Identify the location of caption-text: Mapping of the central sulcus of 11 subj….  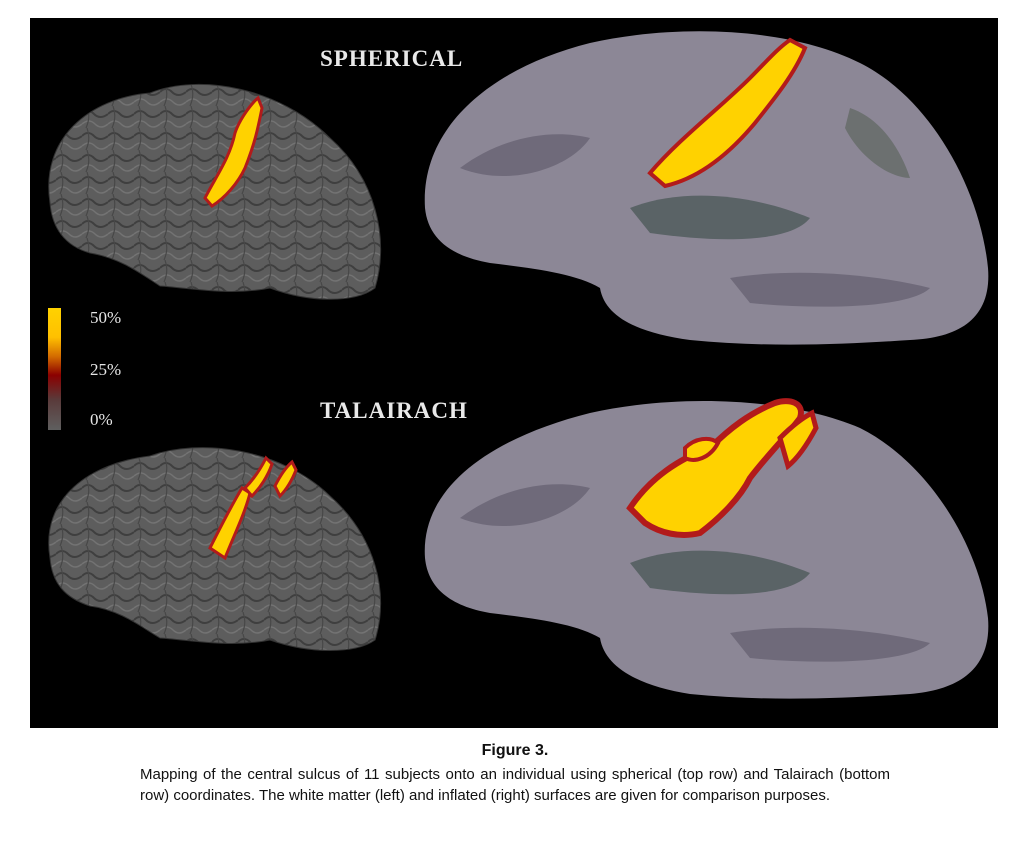
(515, 785).